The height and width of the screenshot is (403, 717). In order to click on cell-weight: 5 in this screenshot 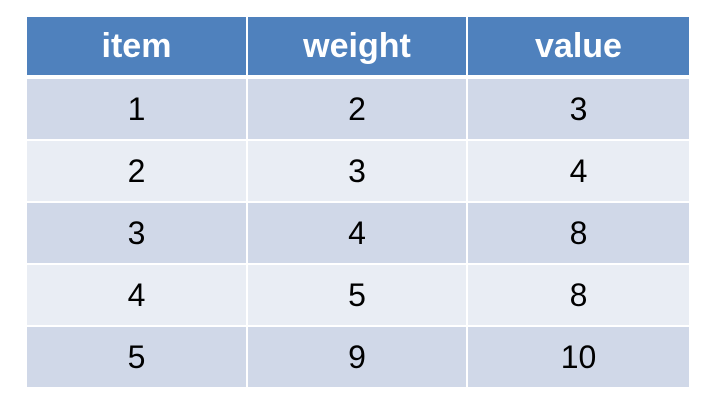, I will do `click(358, 296)`.